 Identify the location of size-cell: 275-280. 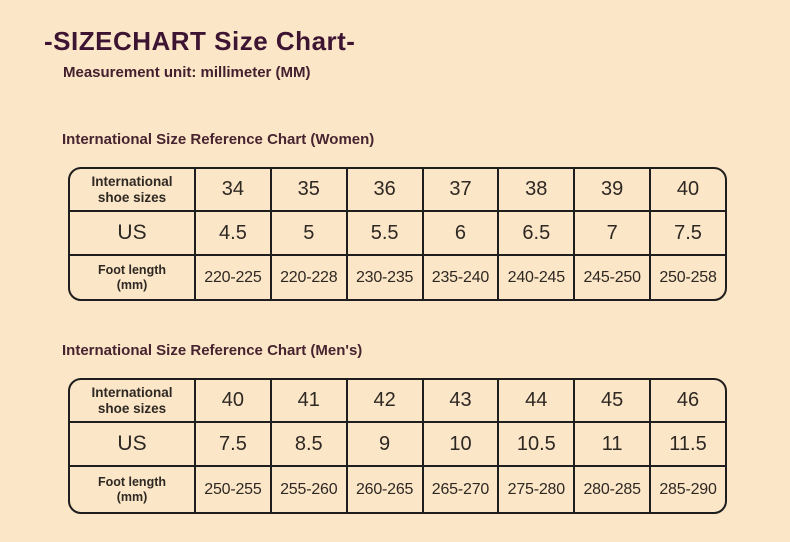
(536, 488).